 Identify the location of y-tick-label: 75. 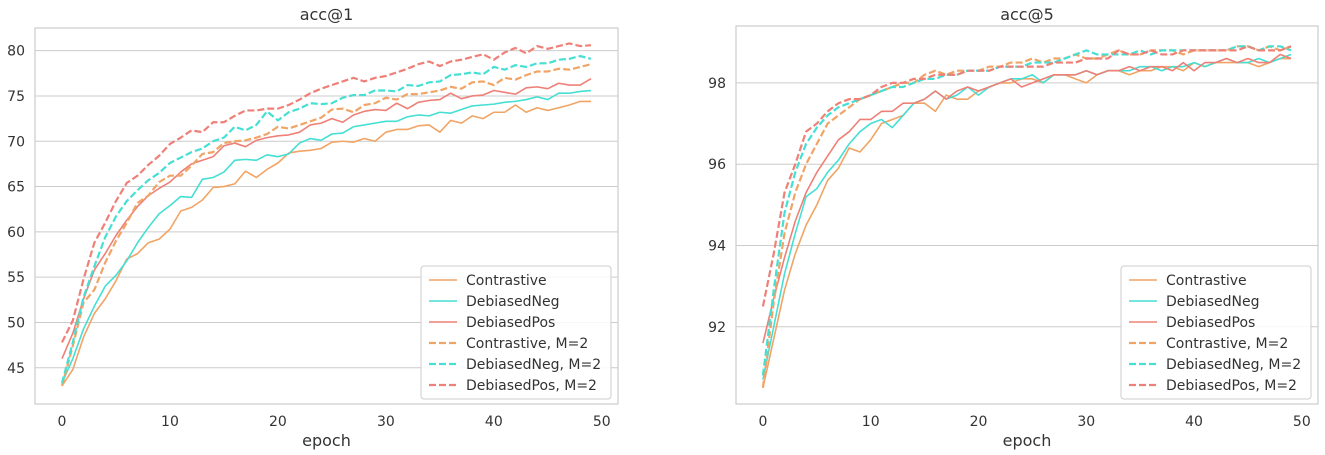
(16, 97).